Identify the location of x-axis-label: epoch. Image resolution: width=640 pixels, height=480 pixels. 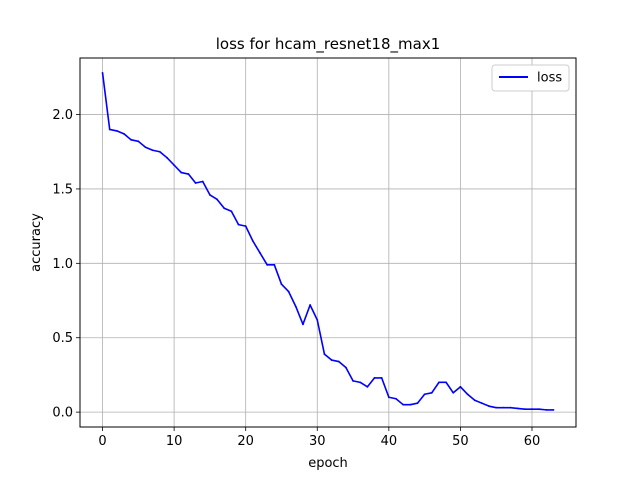
(328, 463).